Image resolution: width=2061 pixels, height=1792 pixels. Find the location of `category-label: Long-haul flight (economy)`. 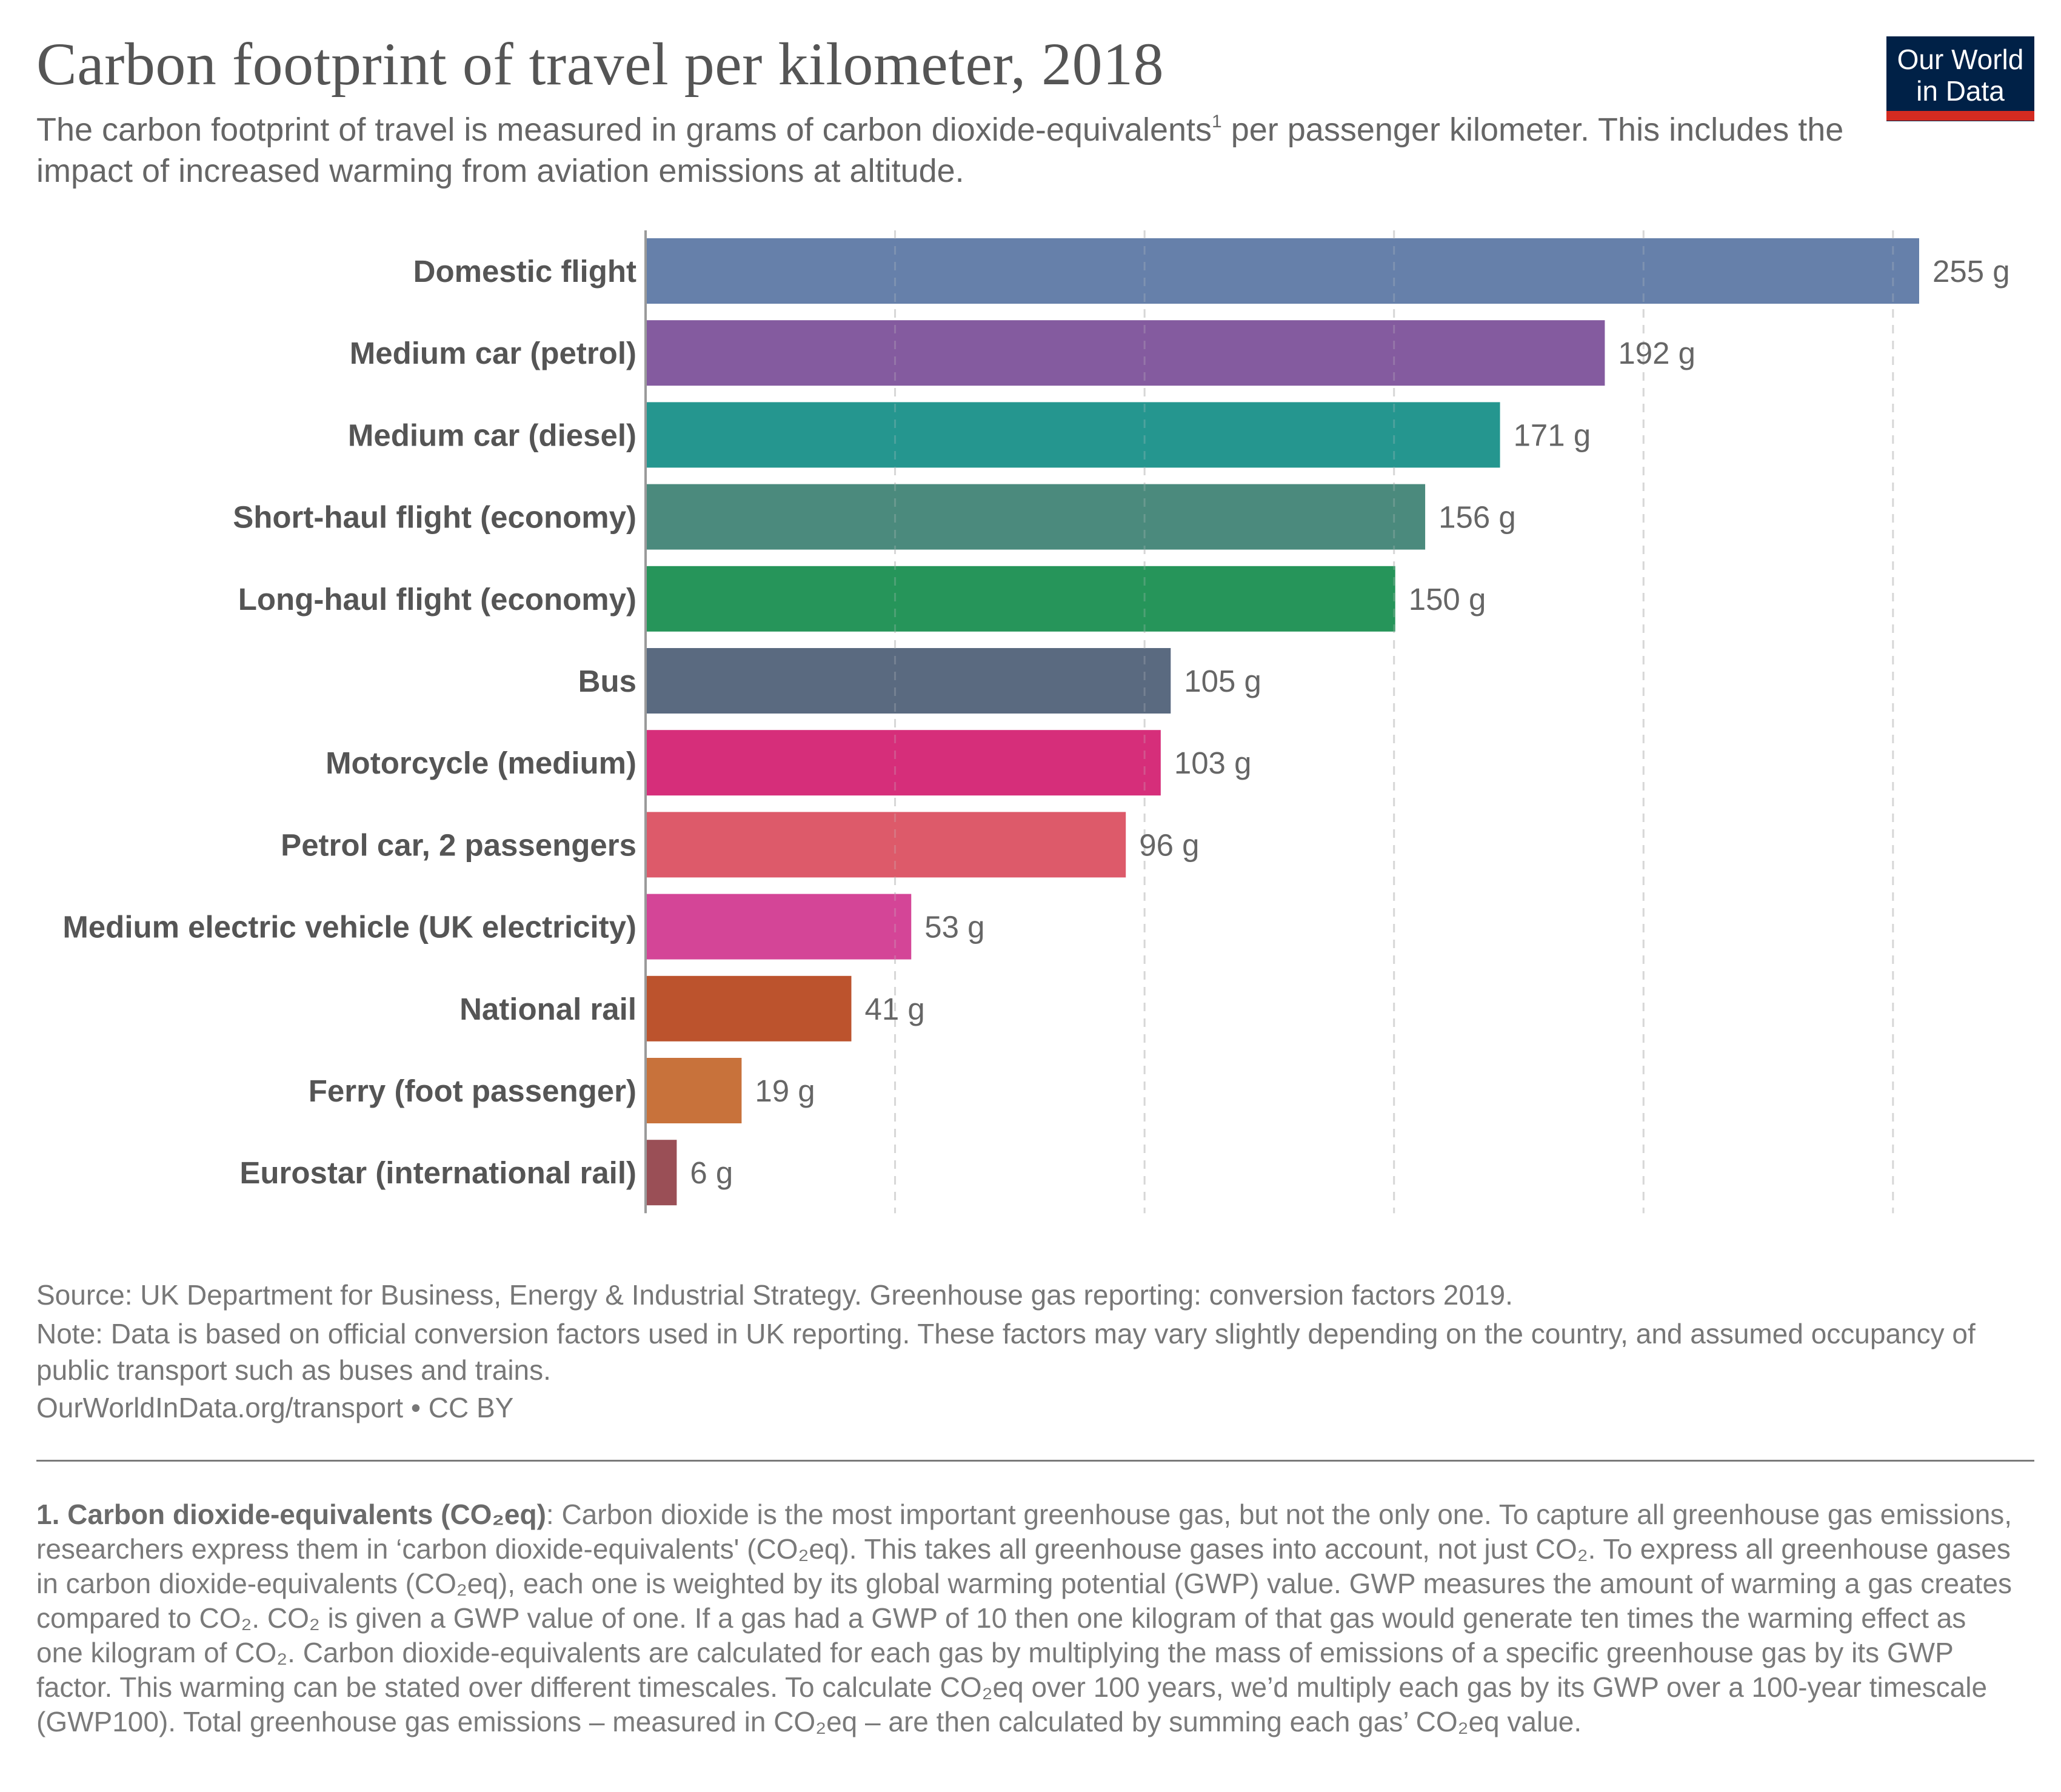

category-label: Long-haul flight (economy) is located at coordinates (437, 599).